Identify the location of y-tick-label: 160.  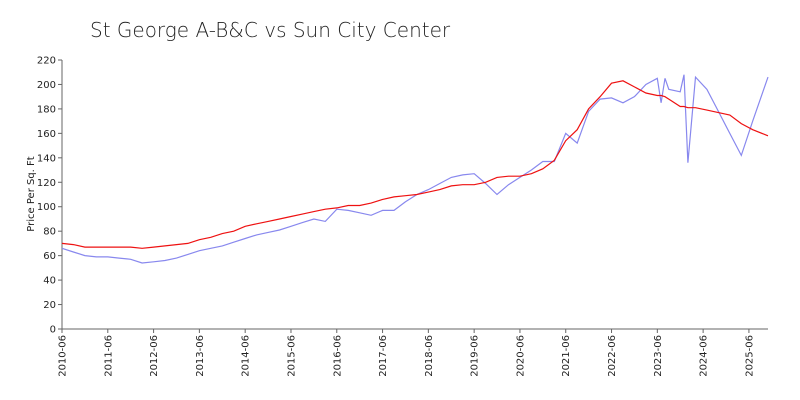
(46, 134).